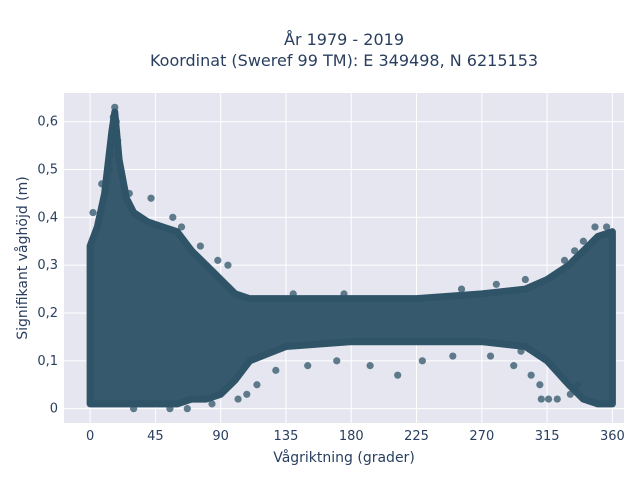 This screenshot has width=640, height=484. Describe the element at coordinates (351, 436) in the screenshot. I see `x-tick-label: 180` at that location.